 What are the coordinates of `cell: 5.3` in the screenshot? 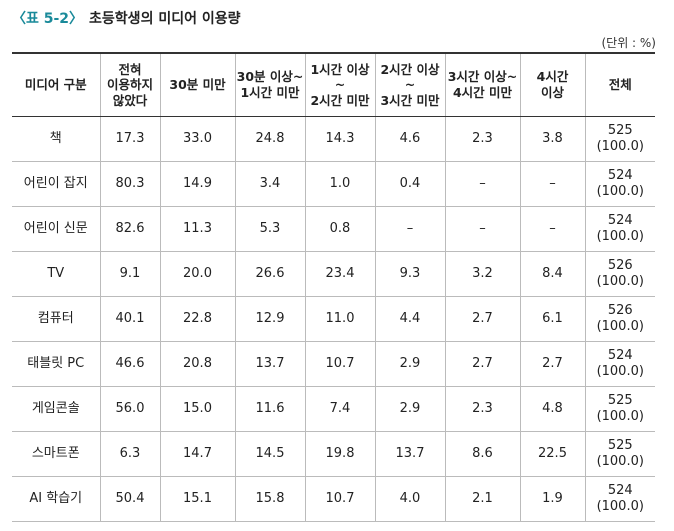 It's located at (269, 229).